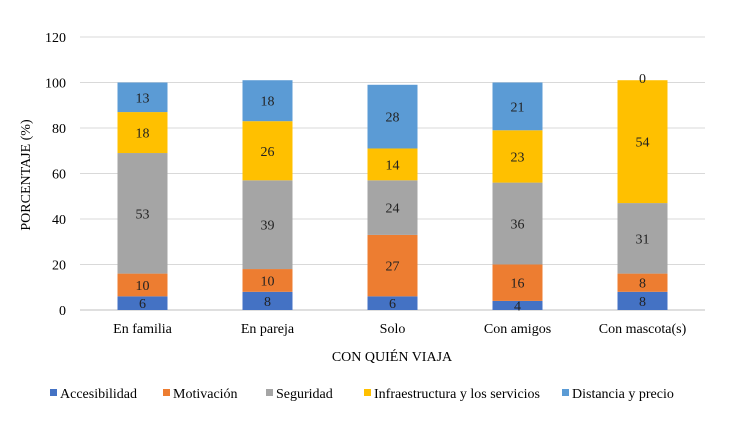 This screenshot has width=738, height=424. What do you see at coordinates (59, 129) in the screenshot?
I see `y-tick-label: 80` at bounding box center [59, 129].